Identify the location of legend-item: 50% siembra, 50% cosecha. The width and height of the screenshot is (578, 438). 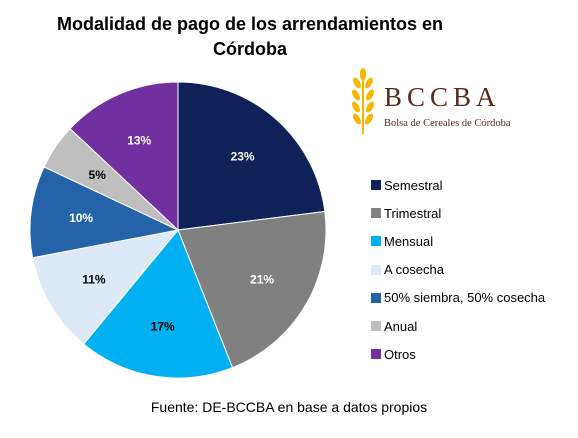
(458, 298).